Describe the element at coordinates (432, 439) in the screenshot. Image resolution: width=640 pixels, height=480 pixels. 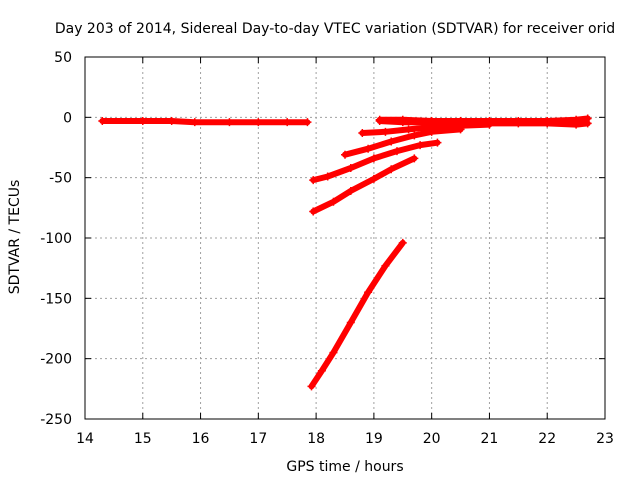
I see `x-tick-label: 20` at that location.